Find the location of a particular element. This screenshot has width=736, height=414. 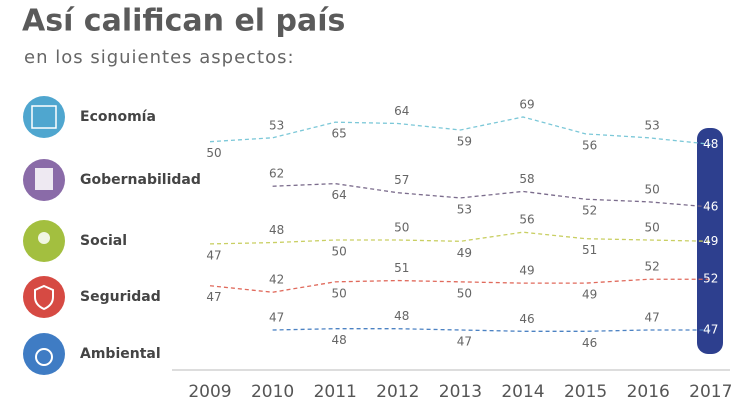

x-tick-label: 2010 is located at coordinates (272, 392).